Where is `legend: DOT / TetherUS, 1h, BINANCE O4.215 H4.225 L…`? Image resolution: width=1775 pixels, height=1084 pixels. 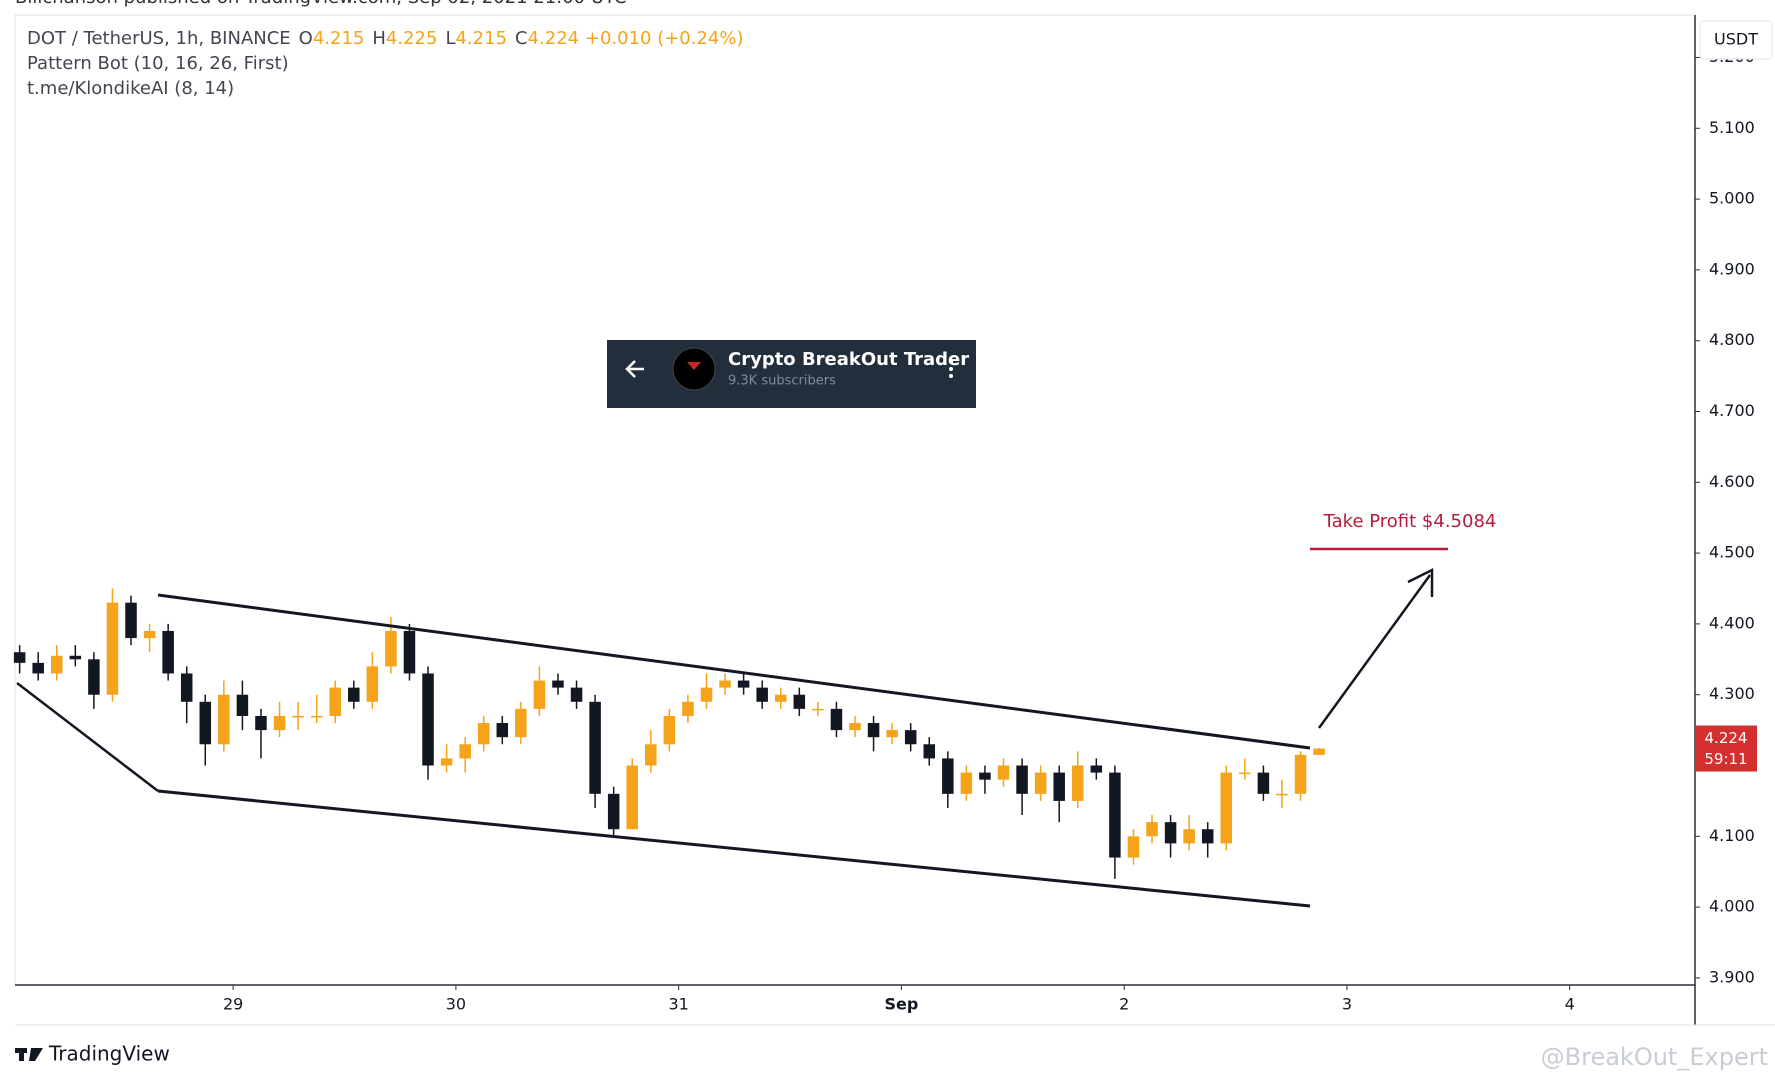 legend: DOT / TetherUS, 1h, BINANCE O4.215 H4.225 L… is located at coordinates (385, 63).